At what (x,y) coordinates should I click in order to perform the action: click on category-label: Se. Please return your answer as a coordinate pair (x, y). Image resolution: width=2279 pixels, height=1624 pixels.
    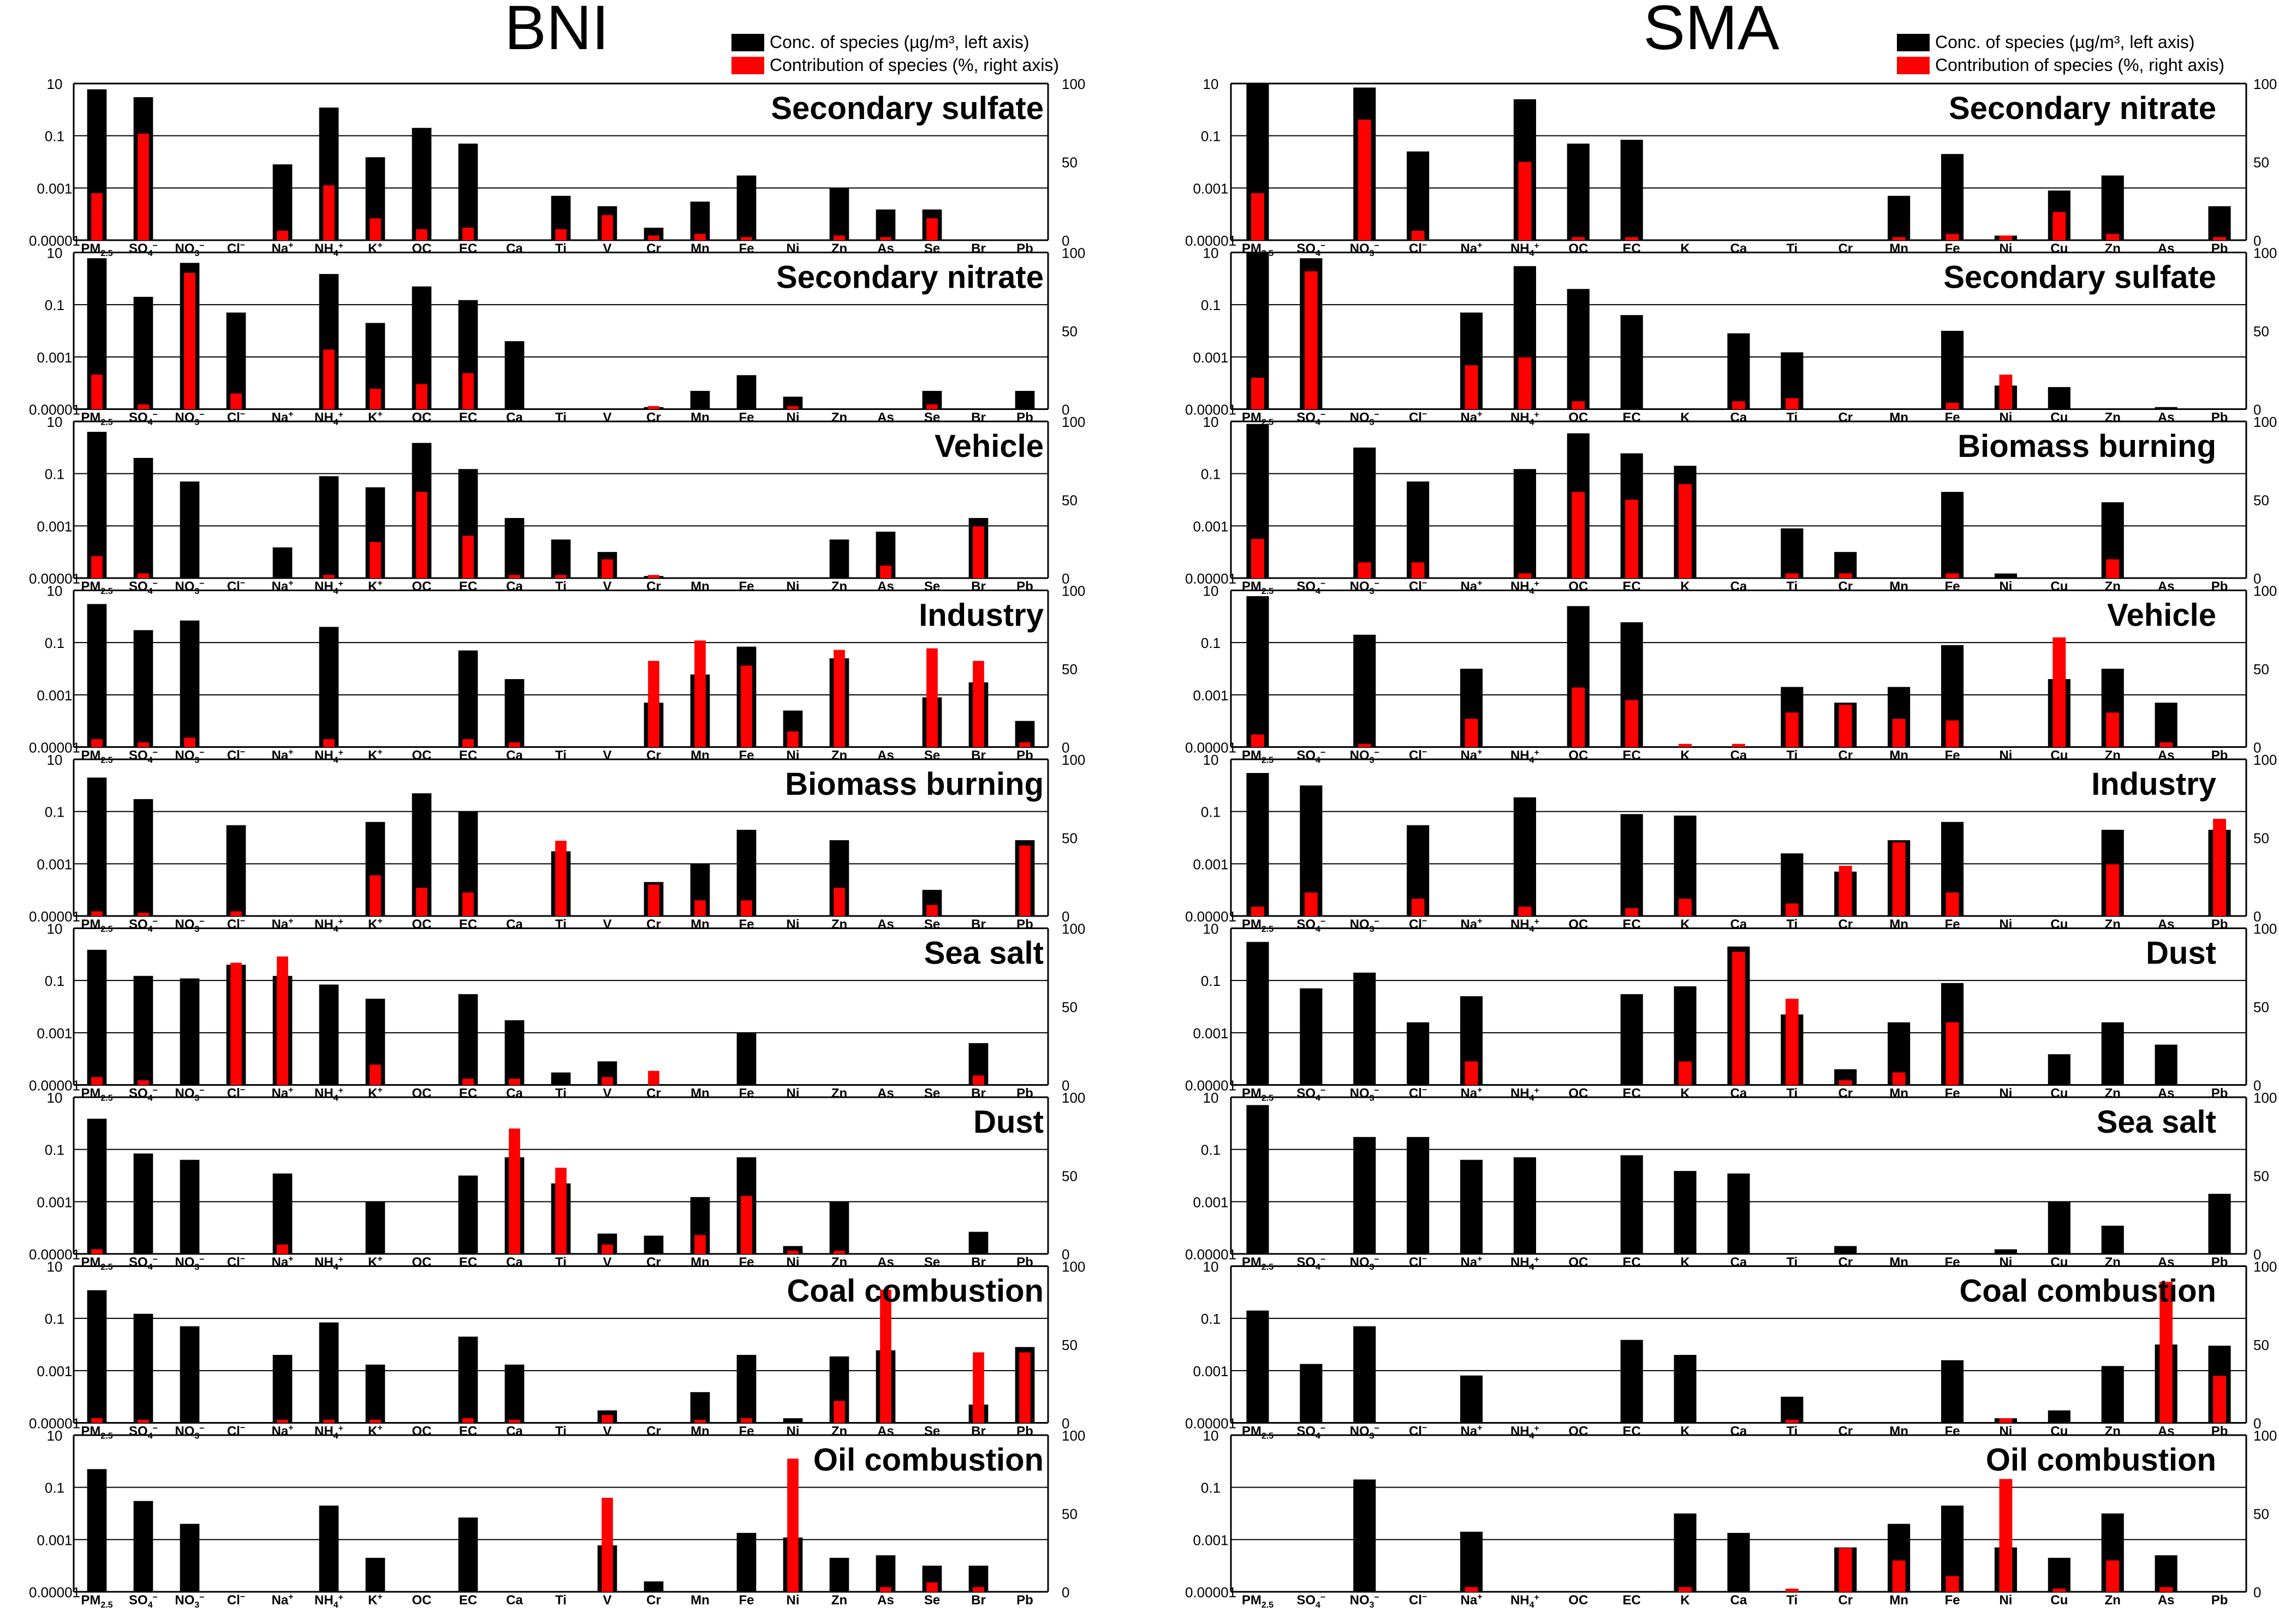
    Looking at the image, I should click on (932, 587).